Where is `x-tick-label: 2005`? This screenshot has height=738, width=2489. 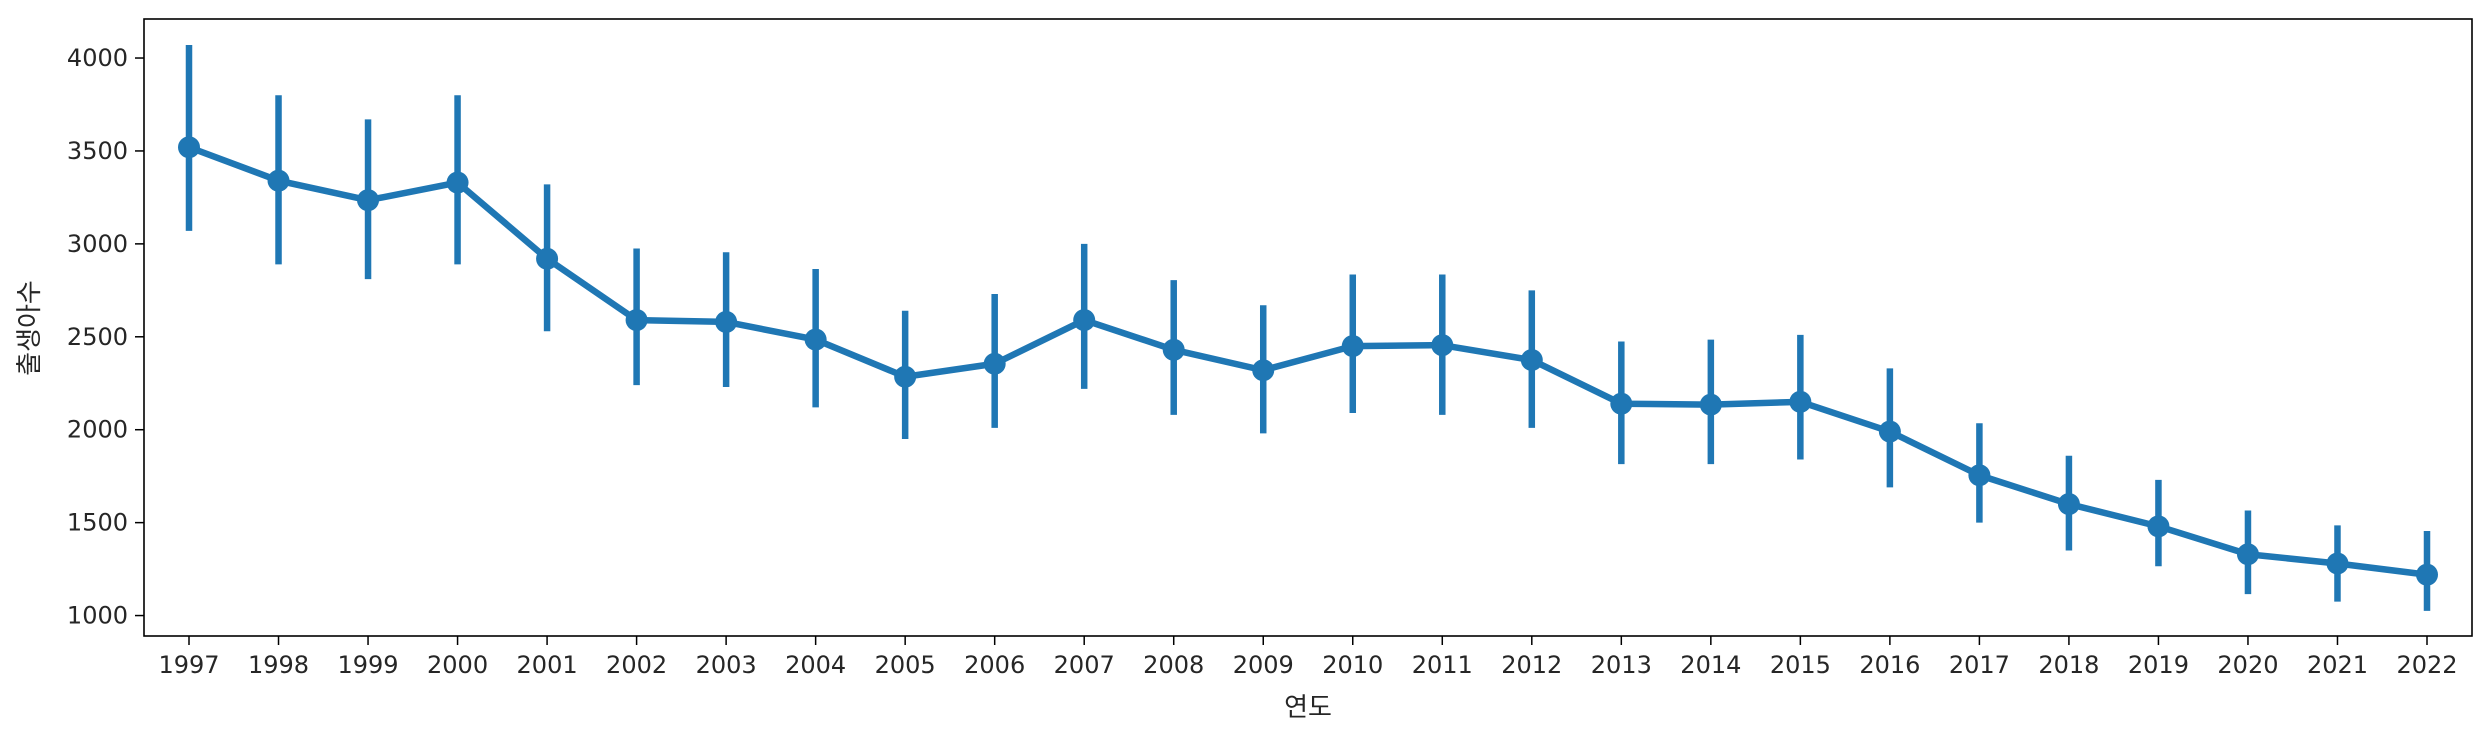 x-tick-label: 2005 is located at coordinates (905, 665).